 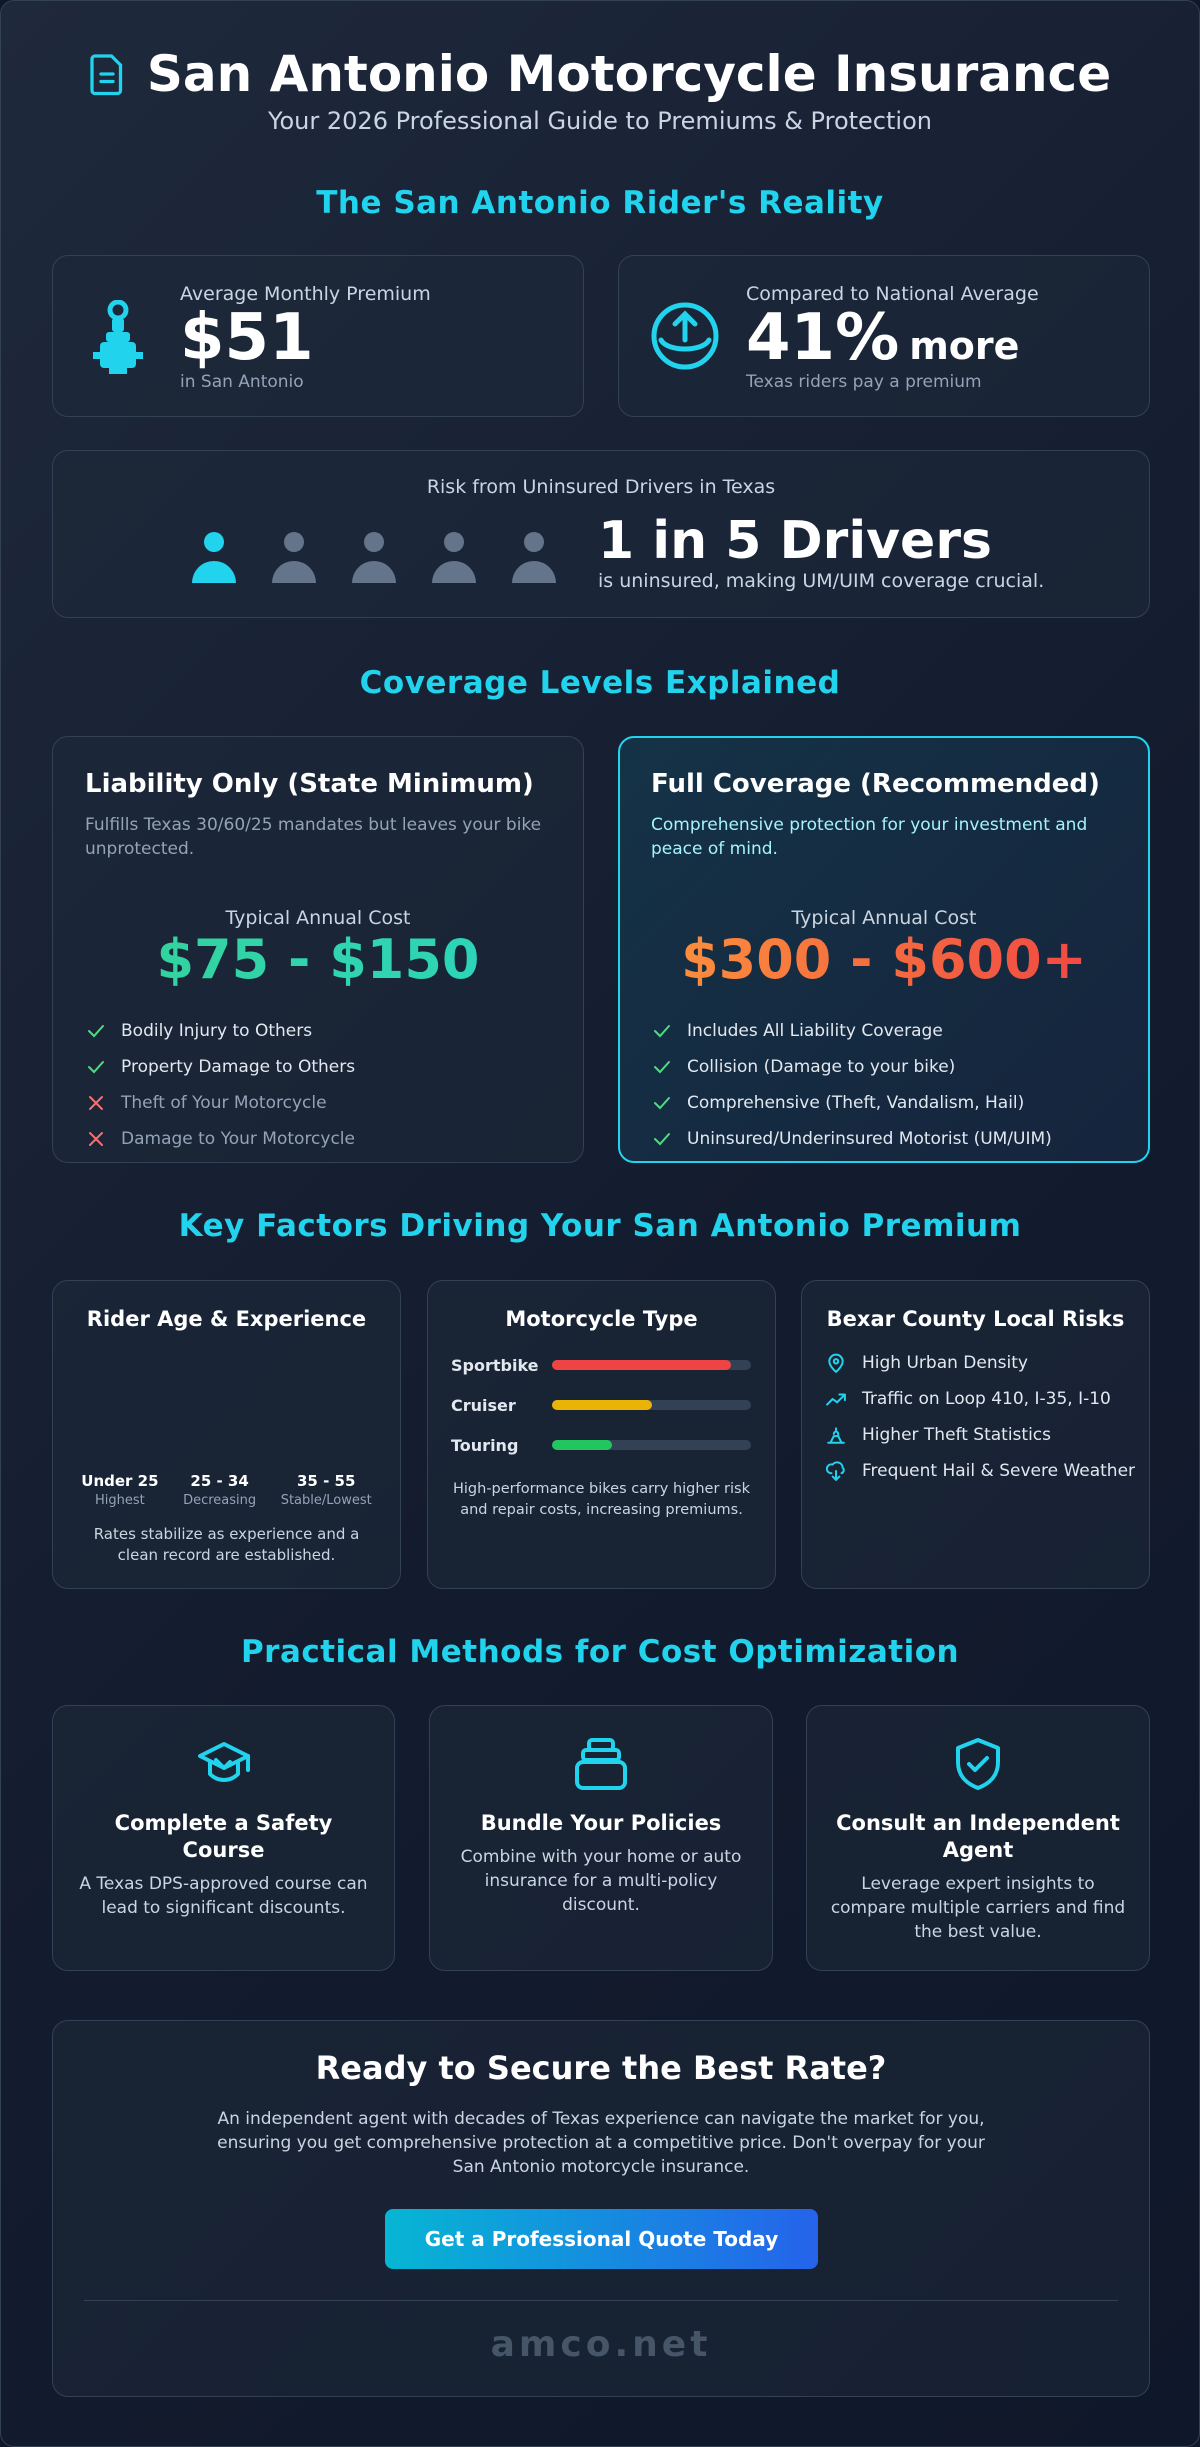 I want to click on type-row: Cruiser, so click(x=601, y=1405).